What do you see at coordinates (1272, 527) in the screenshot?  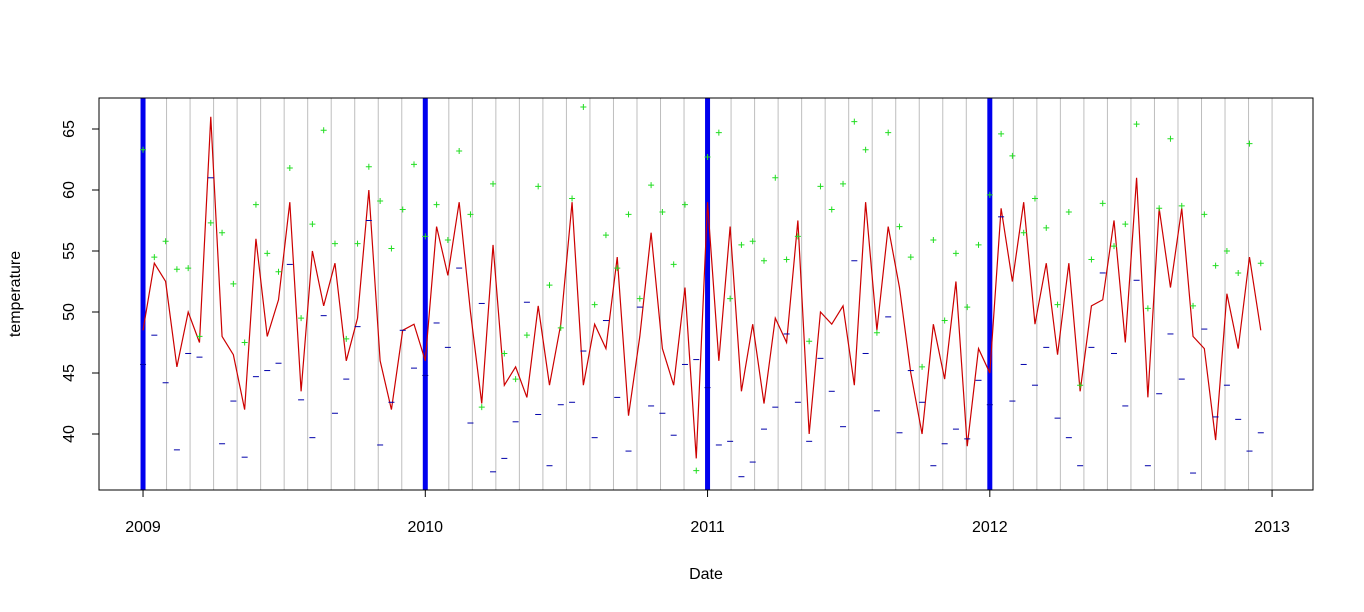 I see `x-tick-label: 2013` at bounding box center [1272, 527].